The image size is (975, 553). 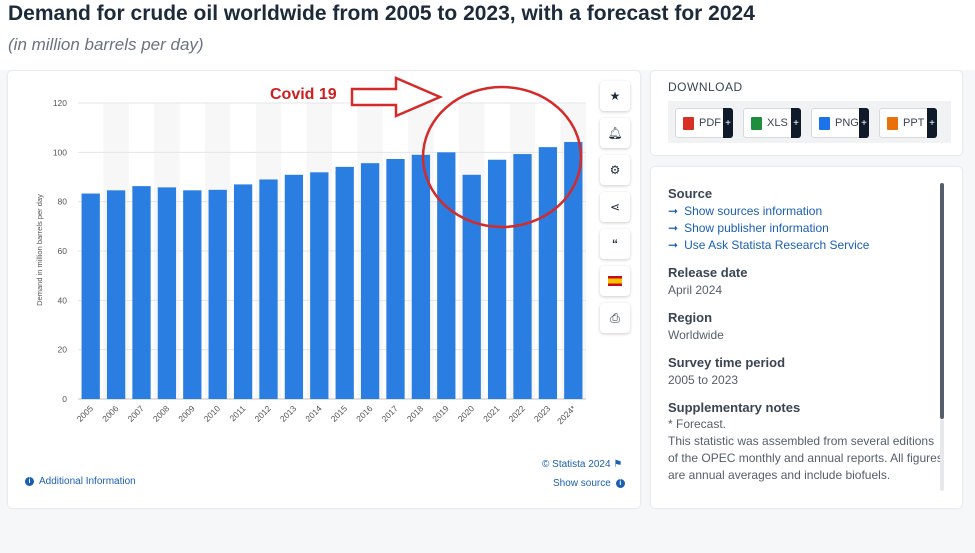 I want to click on language-button, so click(x=615, y=281).